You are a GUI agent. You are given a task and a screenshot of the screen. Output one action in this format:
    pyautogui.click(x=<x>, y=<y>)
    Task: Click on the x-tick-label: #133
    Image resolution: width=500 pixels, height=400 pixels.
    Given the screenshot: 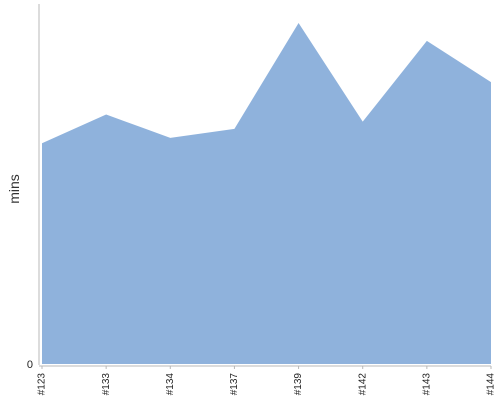 What is the action you would take?
    pyautogui.click(x=106, y=384)
    